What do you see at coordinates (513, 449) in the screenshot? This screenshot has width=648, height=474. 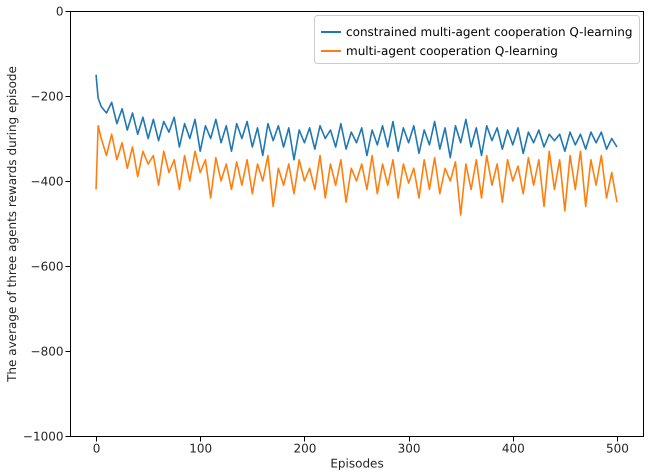 I see `x-tick-label: 400` at bounding box center [513, 449].